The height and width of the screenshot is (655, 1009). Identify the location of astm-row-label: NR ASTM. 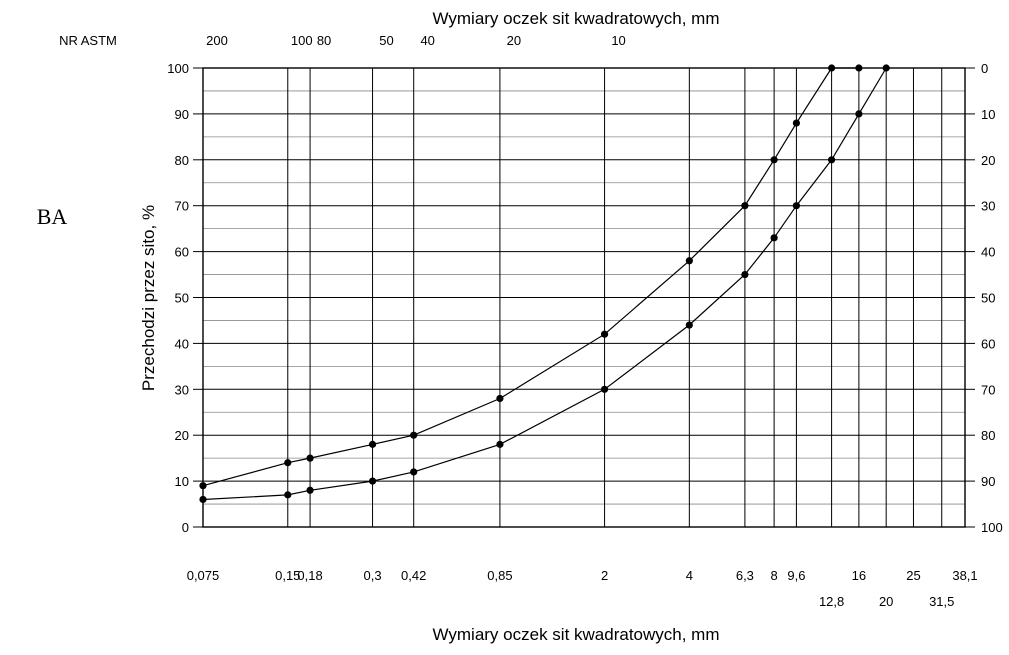
(88, 40).